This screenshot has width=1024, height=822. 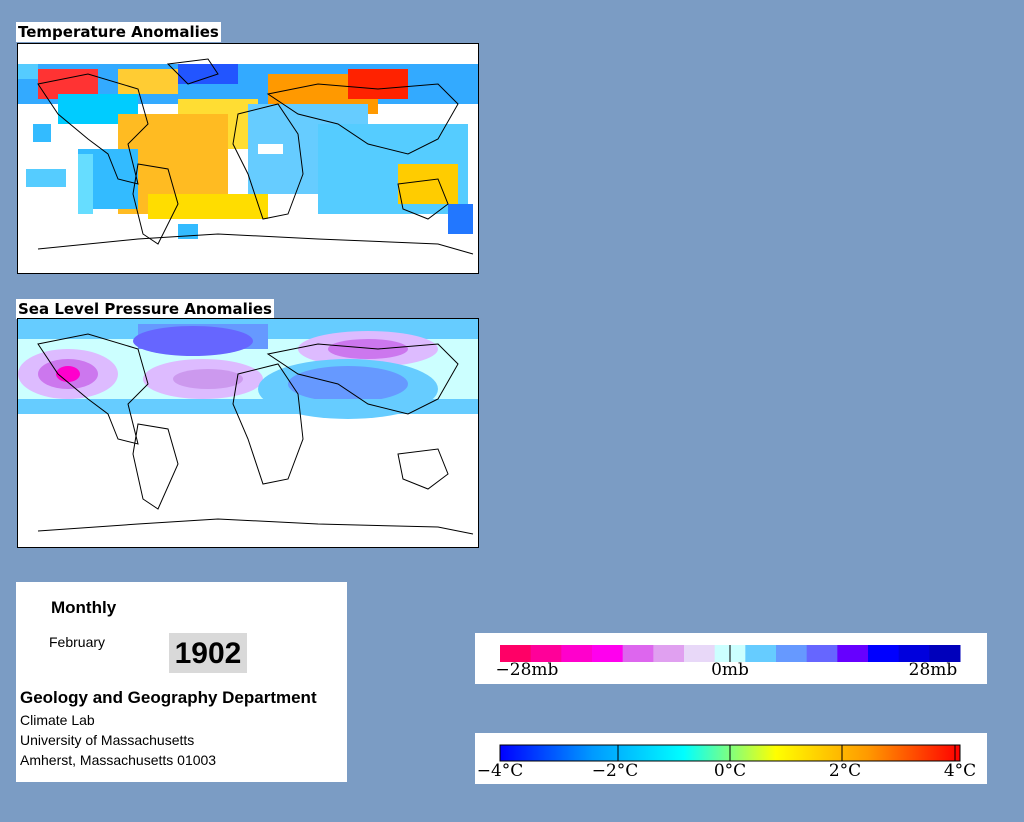 What do you see at coordinates (248, 151) in the screenshot?
I see `temperature-anomaly-field` at bounding box center [248, 151].